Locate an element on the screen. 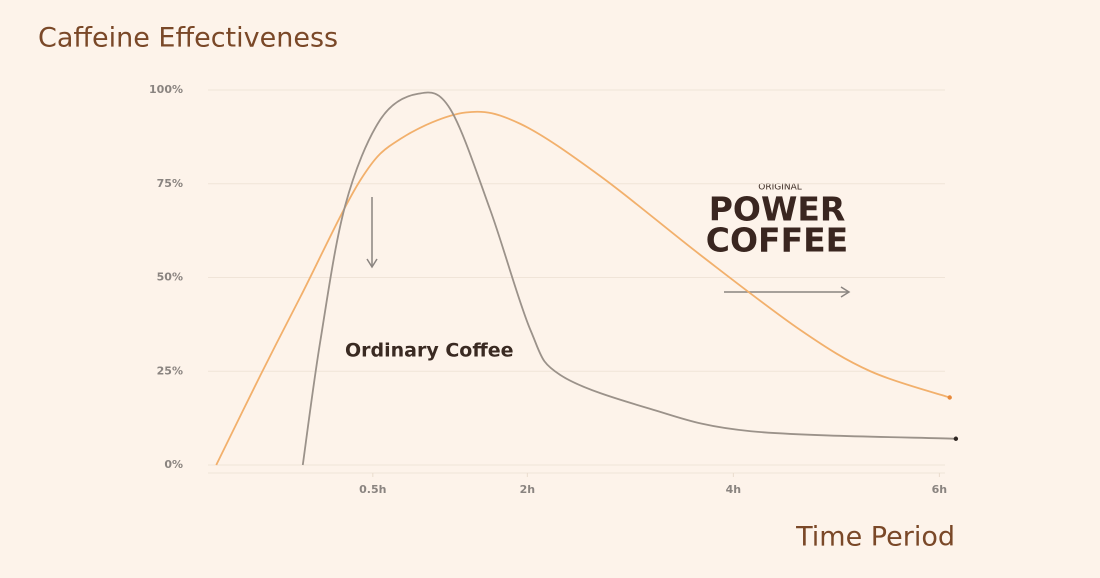 This screenshot has width=1100, height=578. y-tick-label: 75% is located at coordinates (170, 183).